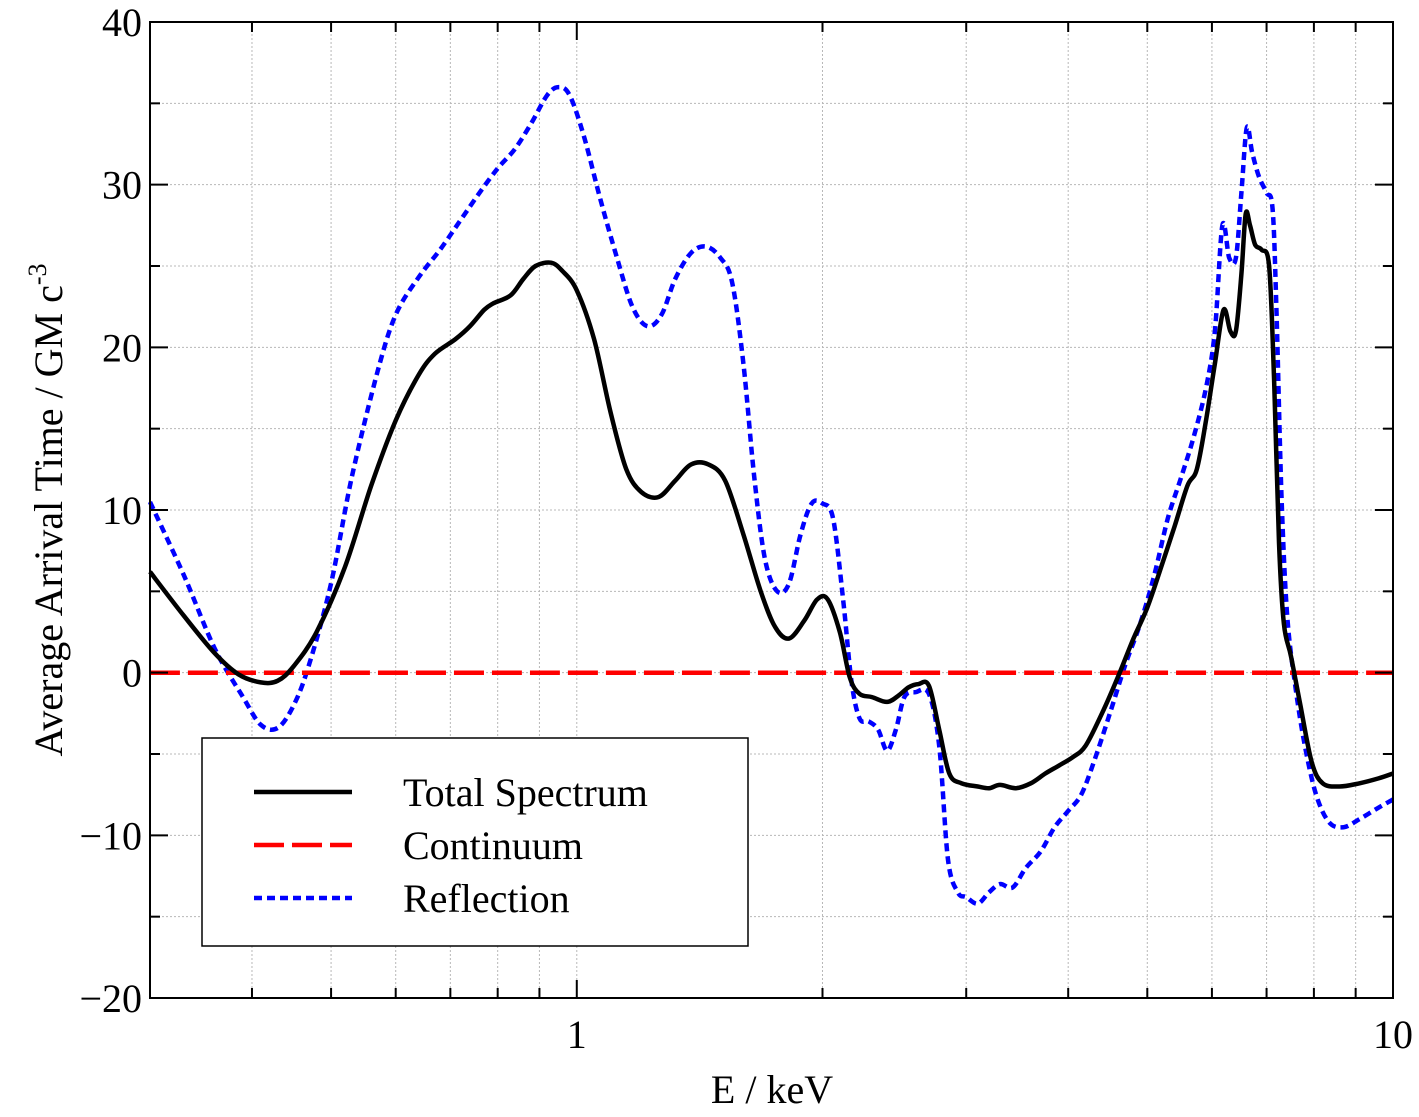 Image resolution: width=1419 pixels, height=1117 pixels. I want to click on legend-label: Reflection, so click(486, 898).